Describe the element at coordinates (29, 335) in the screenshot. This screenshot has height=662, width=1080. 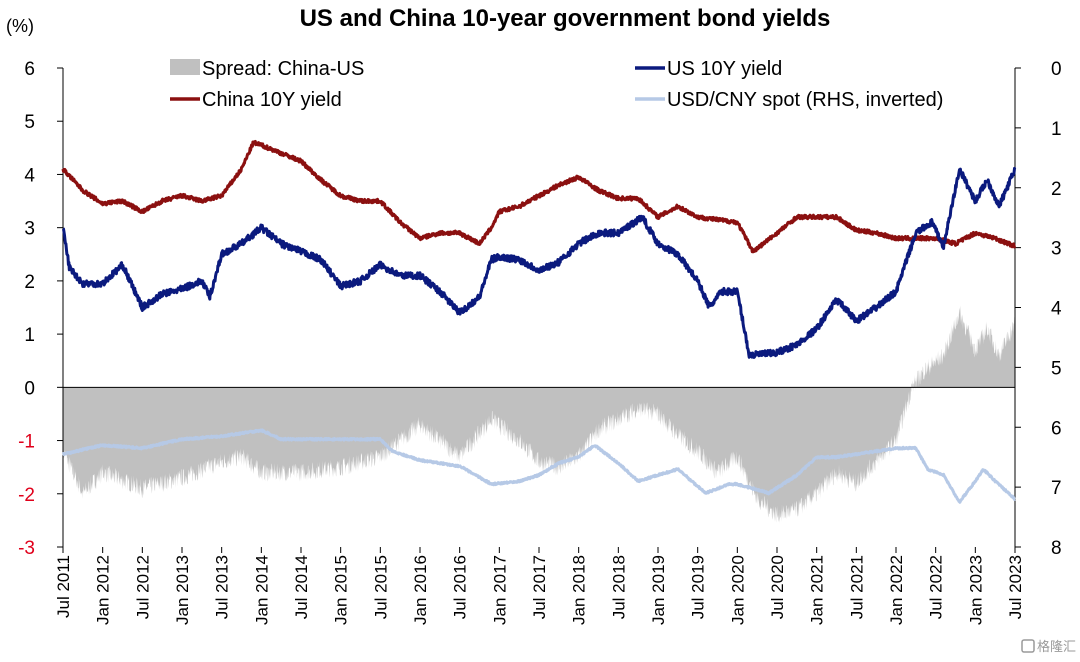
I see `left-tick-label: 1` at that location.